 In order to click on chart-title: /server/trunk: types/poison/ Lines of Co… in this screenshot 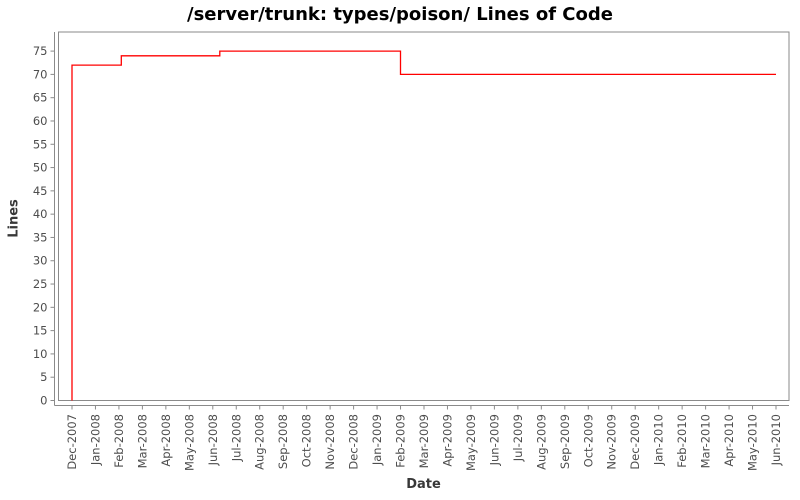, I will do `click(400, 14)`.